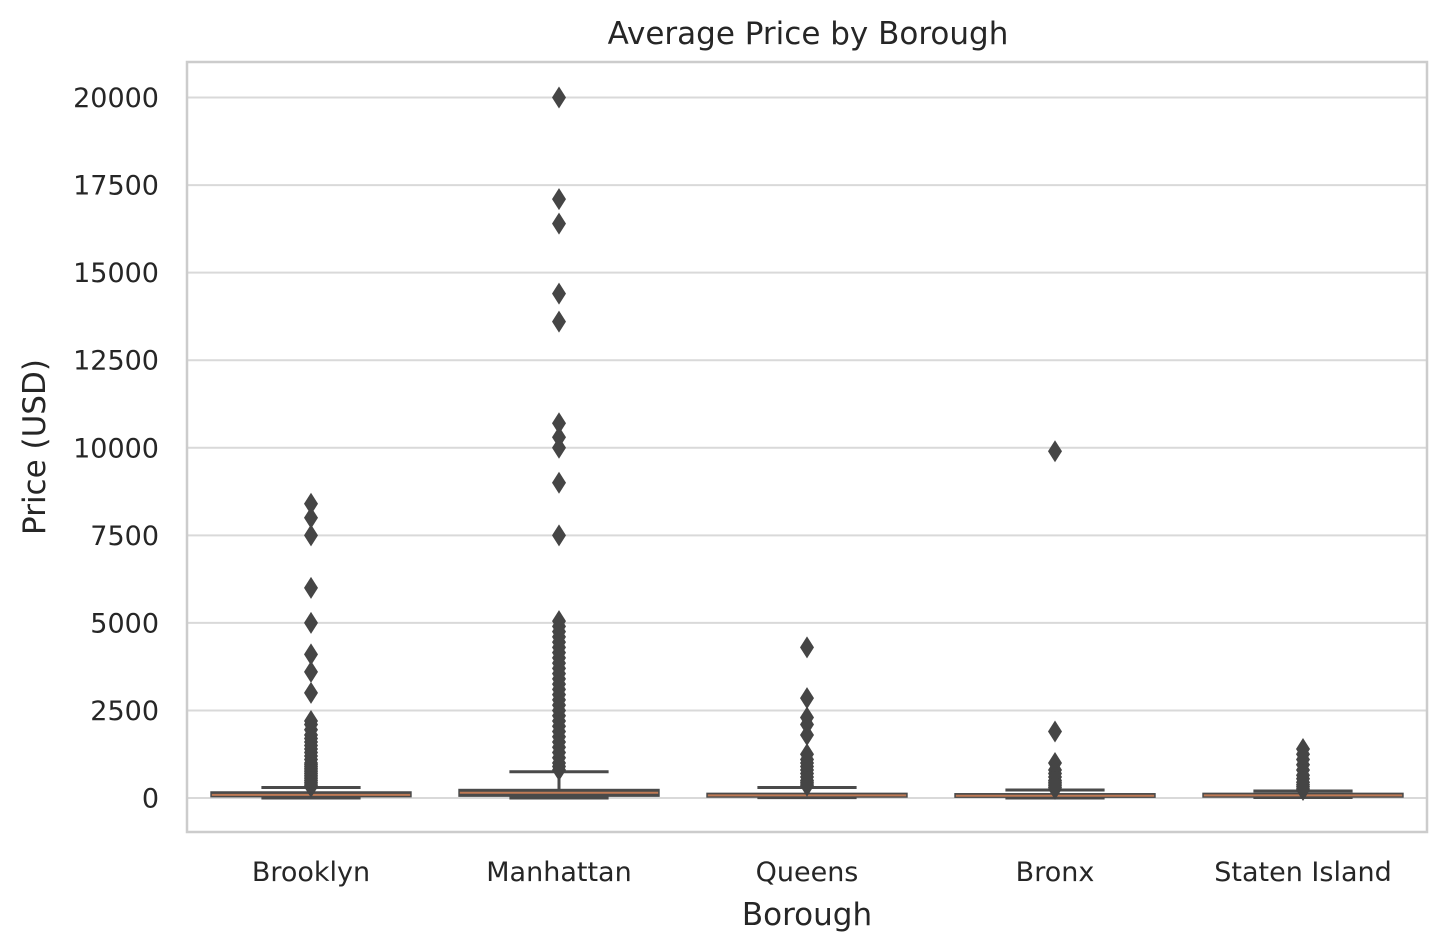 The image size is (1447, 952). Describe the element at coordinates (116, 98) in the screenshot. I see `y-tick-label: 20000` at that location.